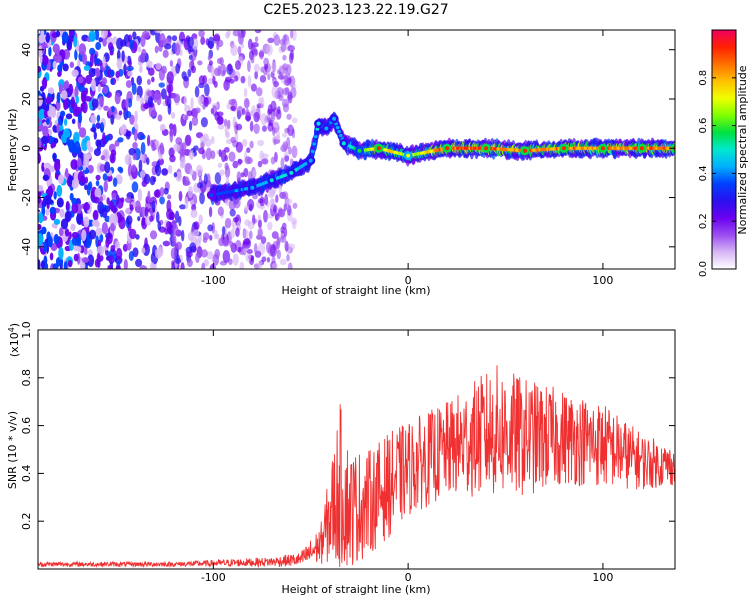 The image size is (750, 600). I want to click on spectrogram-ytick-label: 20, so click(26, 99).